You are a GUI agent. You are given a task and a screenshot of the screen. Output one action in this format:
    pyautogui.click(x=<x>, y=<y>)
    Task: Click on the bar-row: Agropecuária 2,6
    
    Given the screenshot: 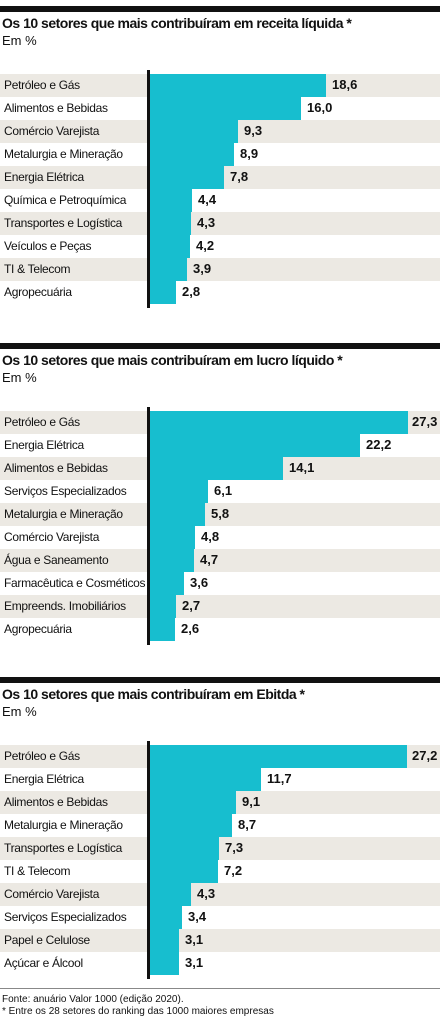 What is the action you would take?
    pyautogui.click(x=220, y=629)
    